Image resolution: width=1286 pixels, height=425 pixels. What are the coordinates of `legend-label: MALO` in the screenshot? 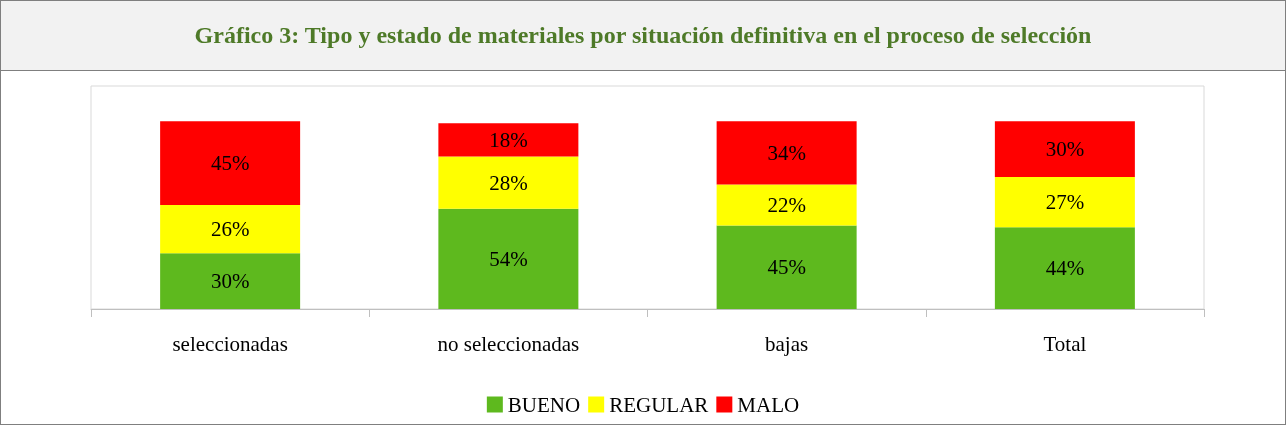 It's located at (768, 404).